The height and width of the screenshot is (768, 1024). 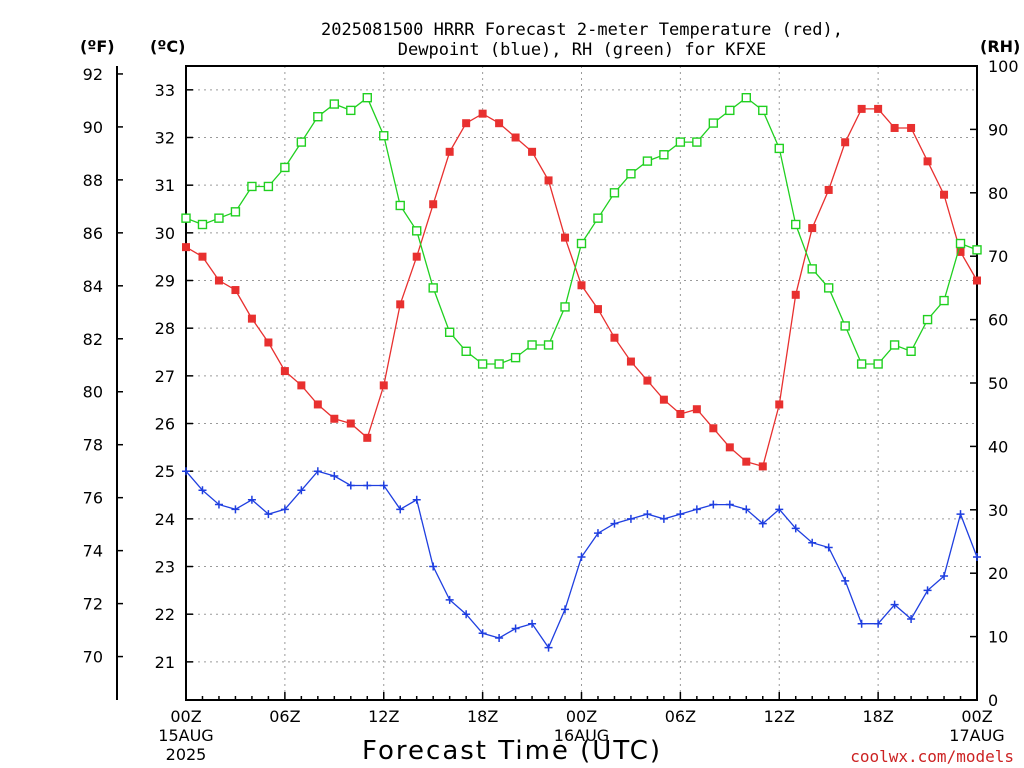 I want to click on rh-tick-label: 30, so click(x=998, y=510).